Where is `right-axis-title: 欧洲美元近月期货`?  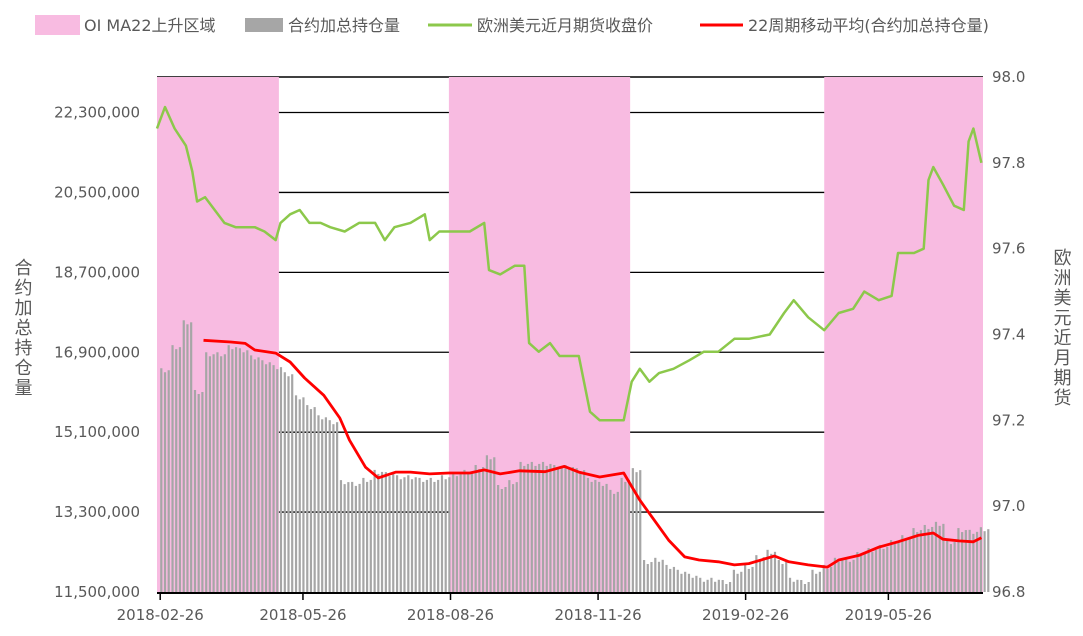 right-axis-title: 欧洲美元近月期货 is located at coordinates (1061, 328).